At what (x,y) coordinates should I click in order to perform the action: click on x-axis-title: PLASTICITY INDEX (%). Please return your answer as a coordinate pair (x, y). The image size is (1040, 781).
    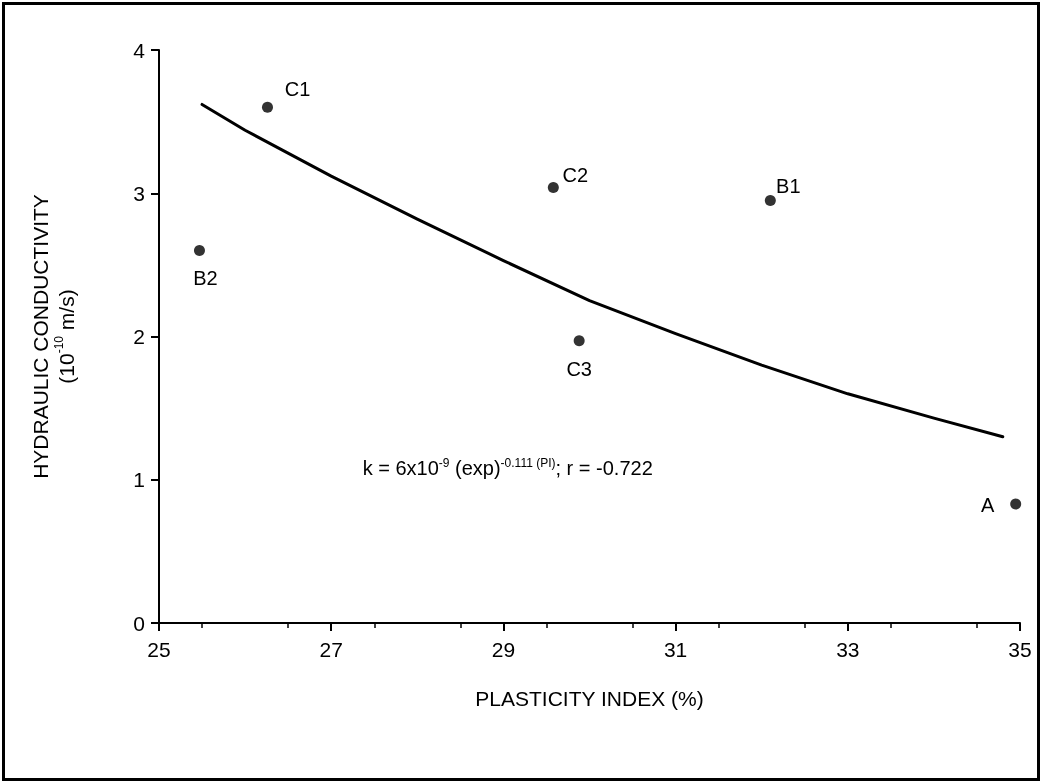
    Looking at the image, I should click on (589, 698).